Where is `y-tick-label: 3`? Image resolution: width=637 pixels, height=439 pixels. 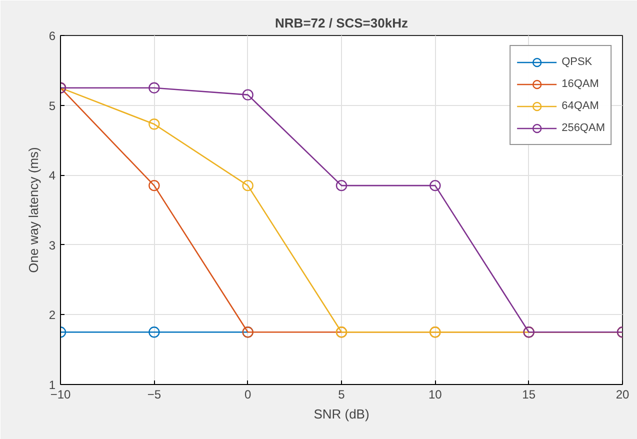 y-tick-label: 3 is located at coordinates (52, 245).